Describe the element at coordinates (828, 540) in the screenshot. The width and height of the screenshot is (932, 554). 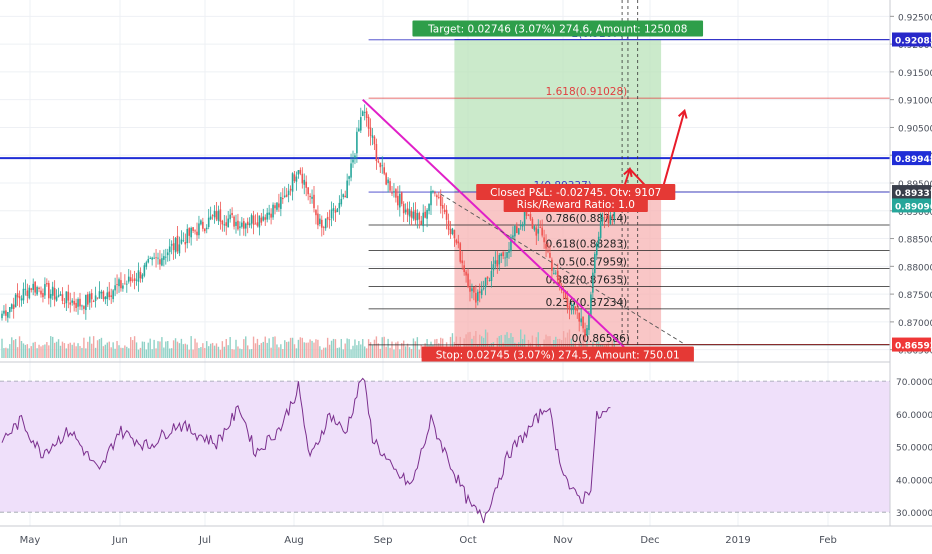
I see `time-tick-label: Feb` at that location.